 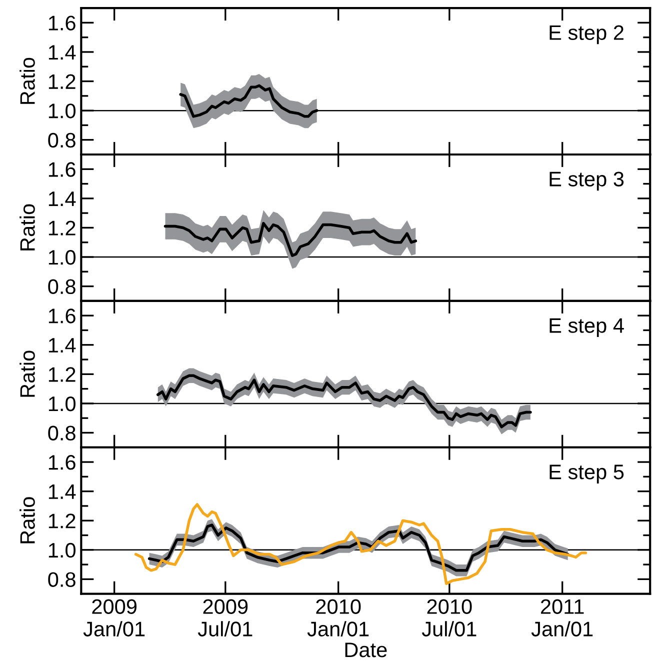 I want to click on x-tick-label: 2010 Jul/01, so click(x=449, y=617).